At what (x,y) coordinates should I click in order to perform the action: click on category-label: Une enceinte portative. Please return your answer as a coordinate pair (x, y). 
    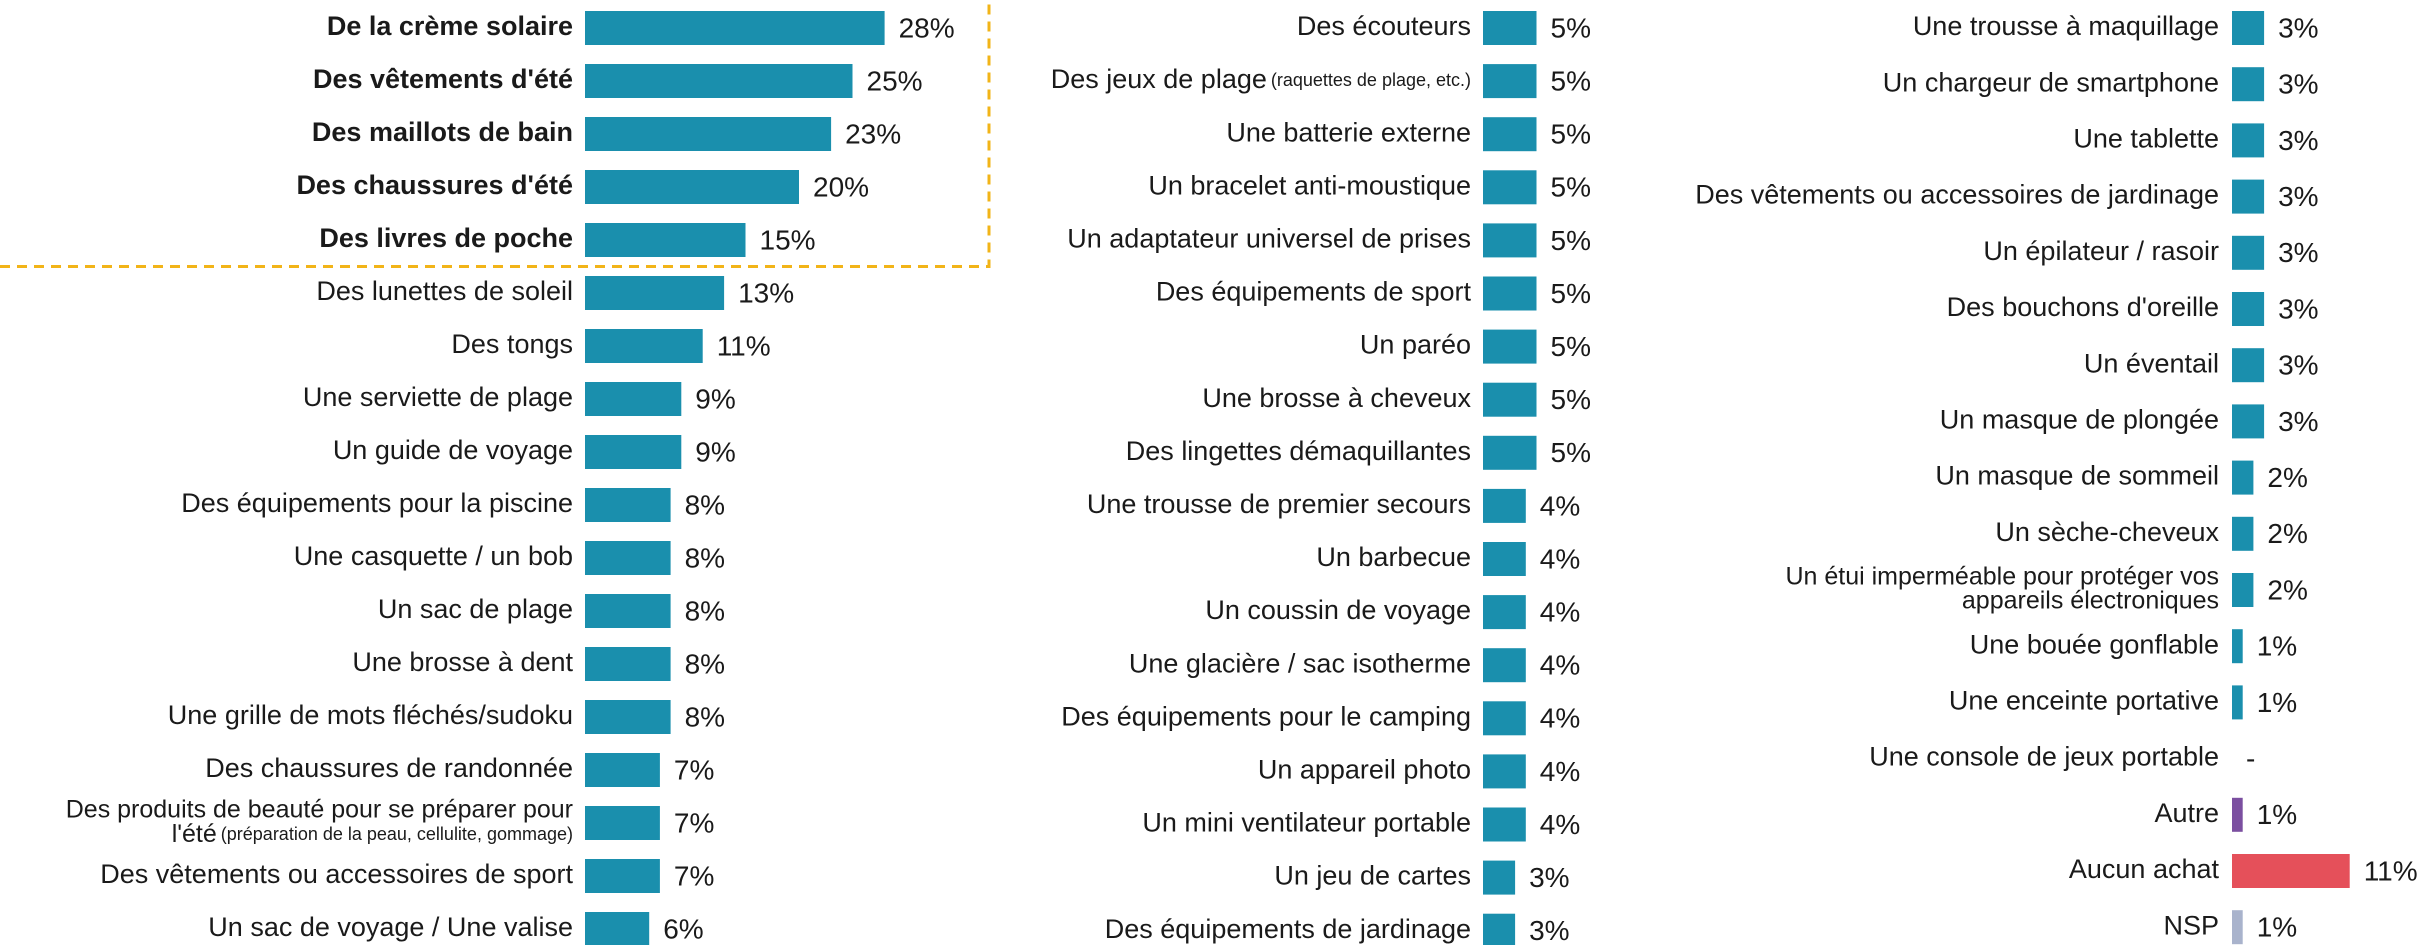
    Looking at the image, I should click on (2084, 701).